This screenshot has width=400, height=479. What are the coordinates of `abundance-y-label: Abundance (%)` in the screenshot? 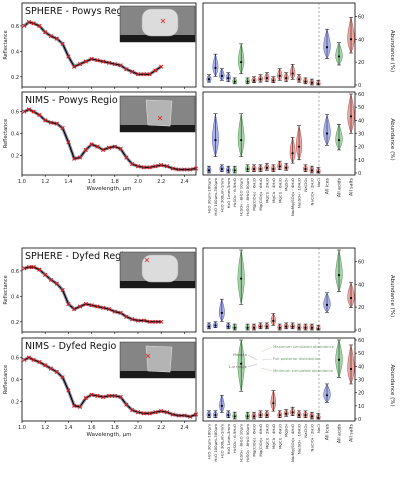 It's located at (392, 385).